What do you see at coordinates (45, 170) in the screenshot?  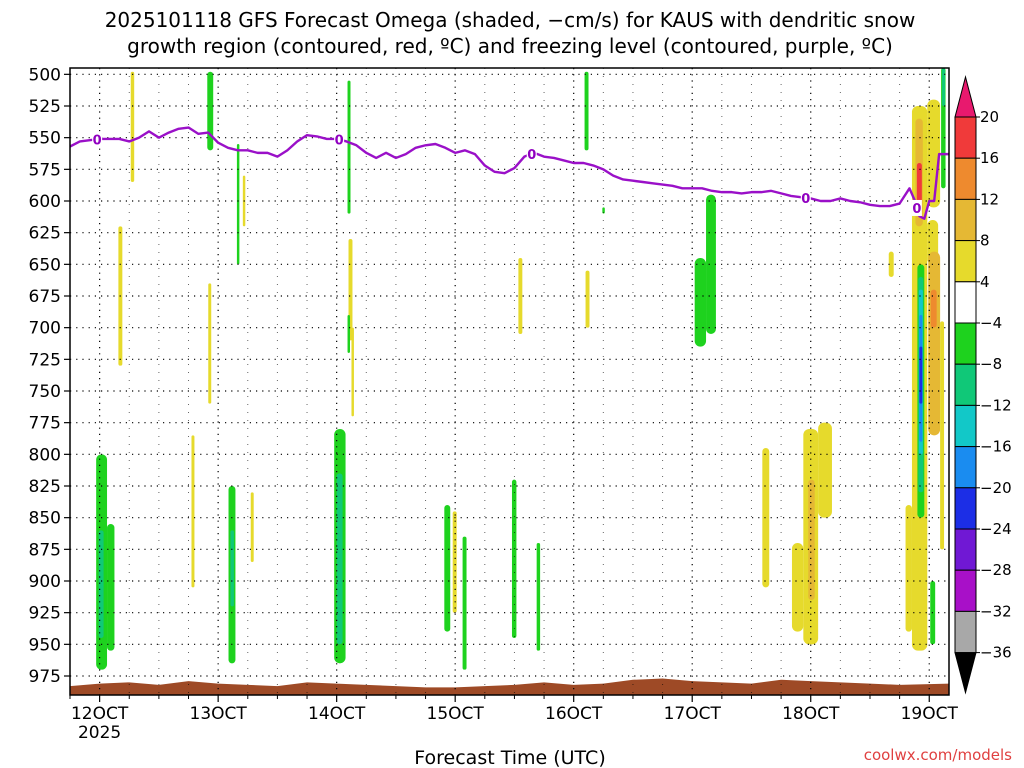 I see `y-tick-label-575: 575` at bounding box center [45, 170].